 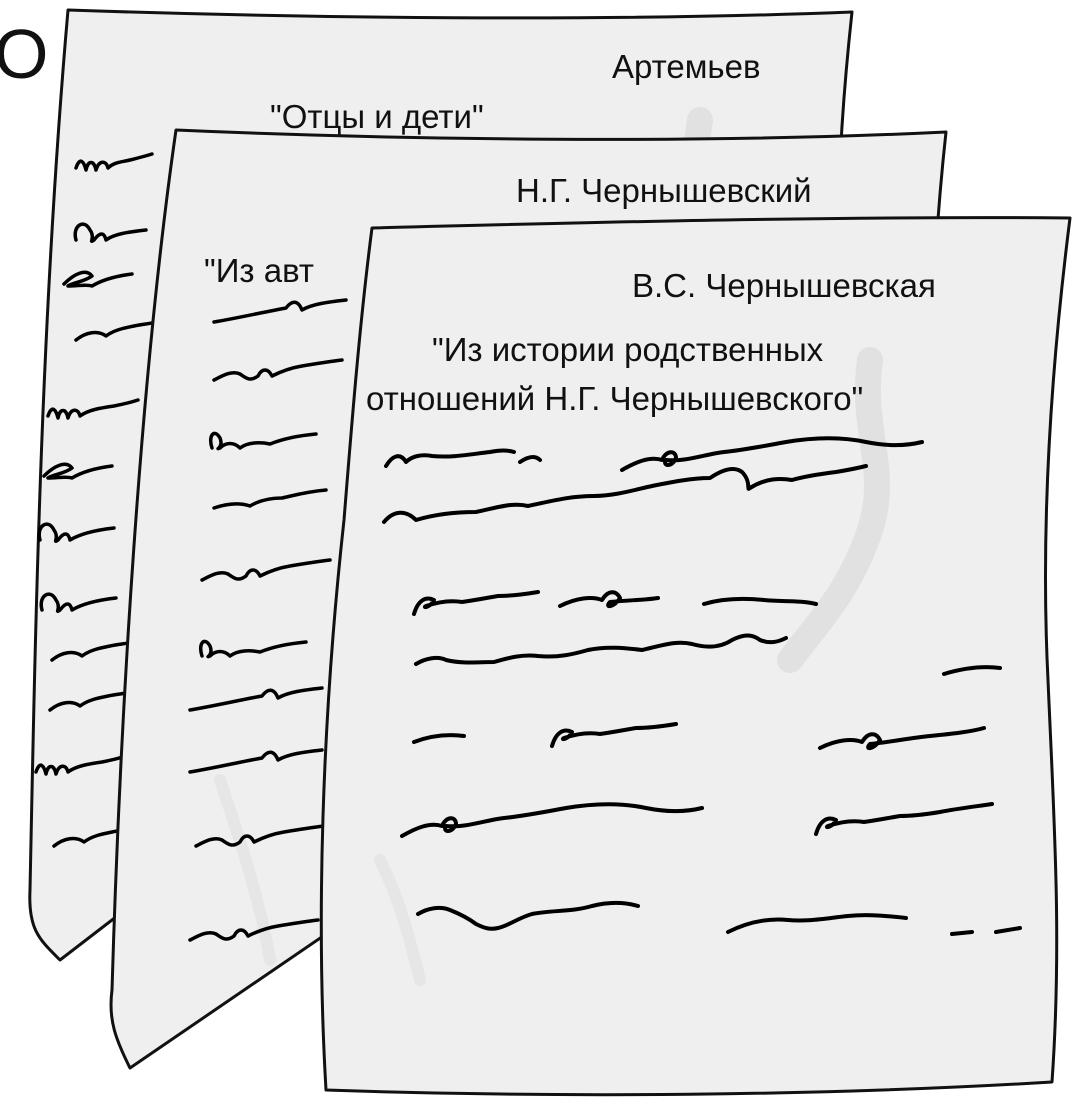 What do you see at coordinates (24, 54) in the screenshot?
I see `edge-fragment-text: О` at bounding box center [24, 54].